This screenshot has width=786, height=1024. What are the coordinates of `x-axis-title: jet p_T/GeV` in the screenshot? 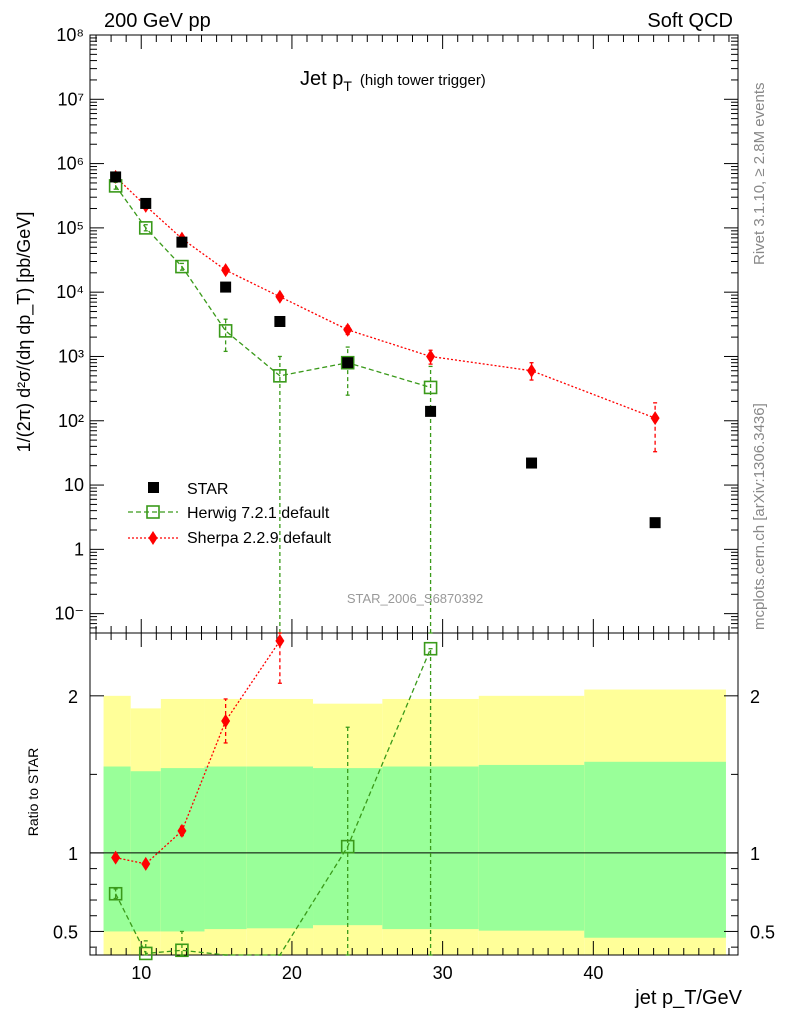 It's located at (688, 998).